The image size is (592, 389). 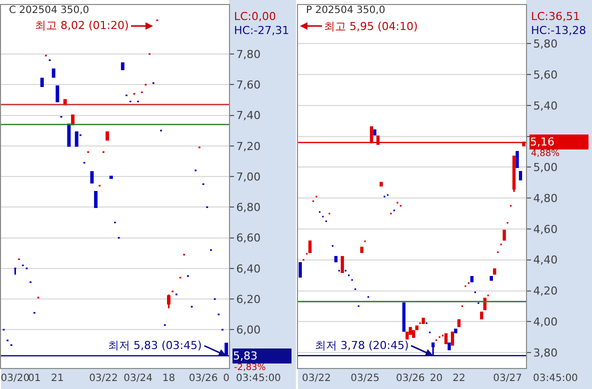 I want to click on y-tick-label: 7,80, so click(x=248, y=54).